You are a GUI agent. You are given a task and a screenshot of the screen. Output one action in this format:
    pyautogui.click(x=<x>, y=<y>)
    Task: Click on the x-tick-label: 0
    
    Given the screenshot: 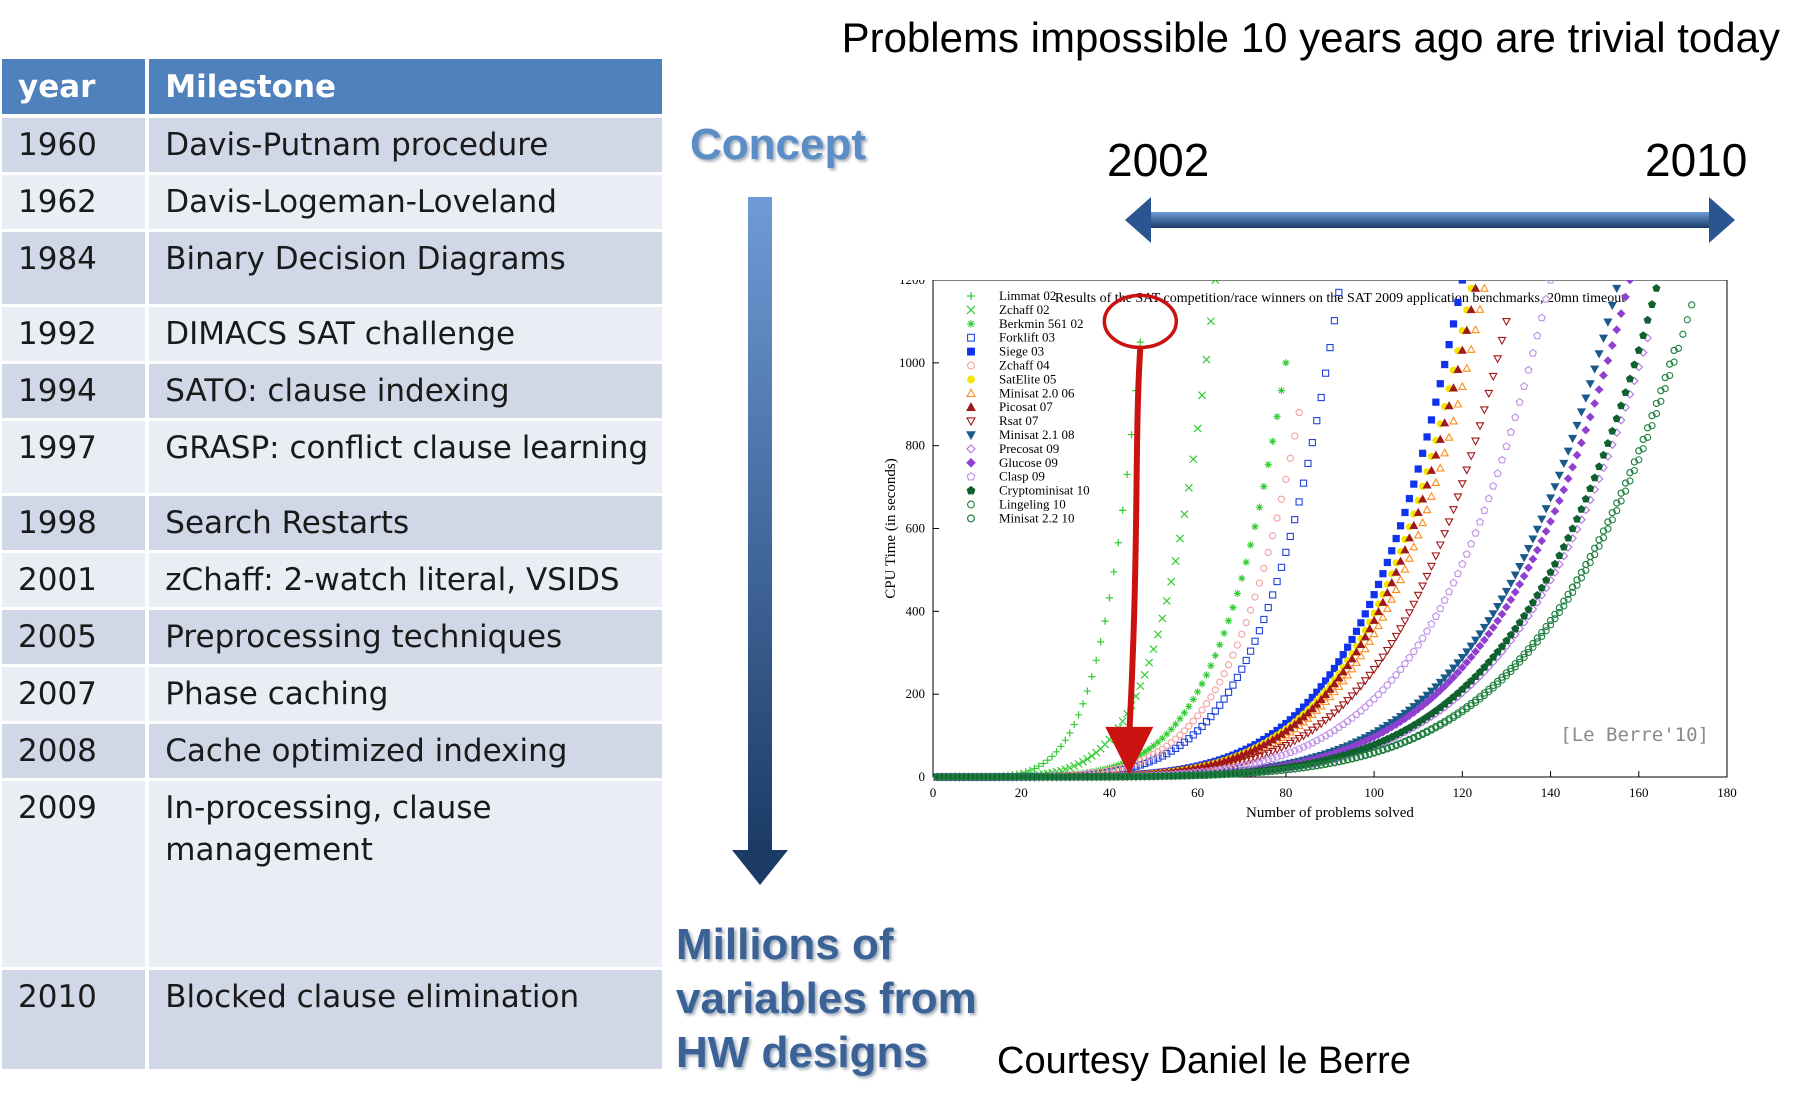 What is the action you would take?
    pyautogui.click(x=933, y=792)
    